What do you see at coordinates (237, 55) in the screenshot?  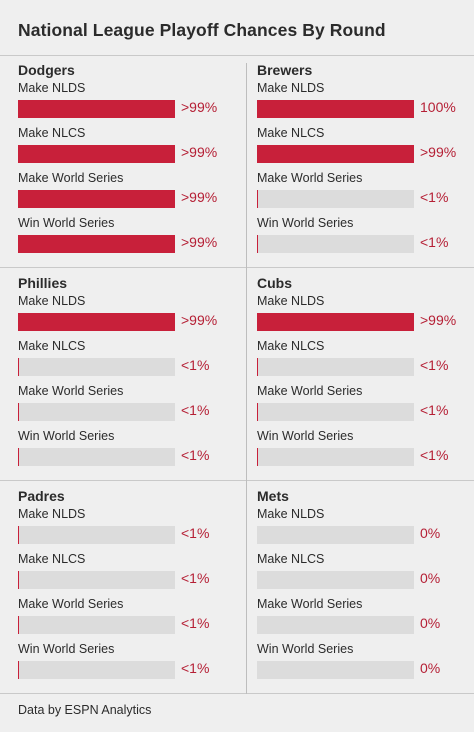 I see `title-divider` at bounding box center [237, 55].